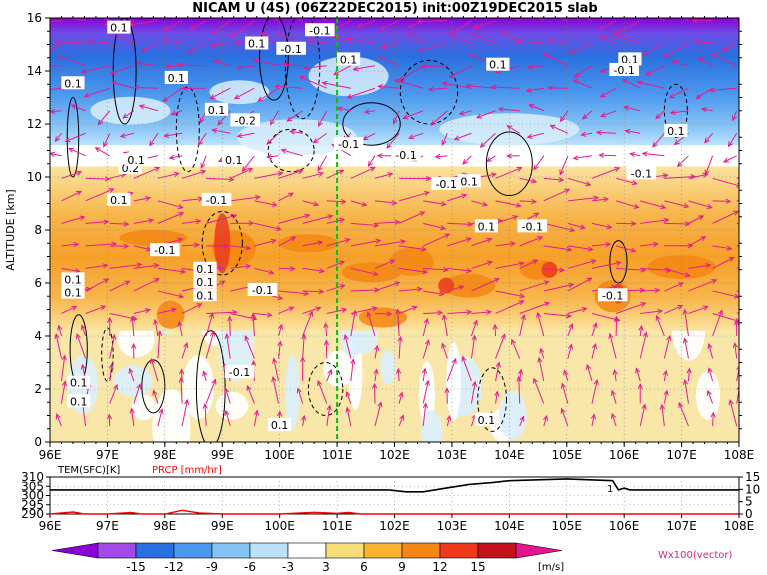  Describe the element at coordinates (164, 455) in the screenshot. I see `x-tick-label: 98E` at that location.